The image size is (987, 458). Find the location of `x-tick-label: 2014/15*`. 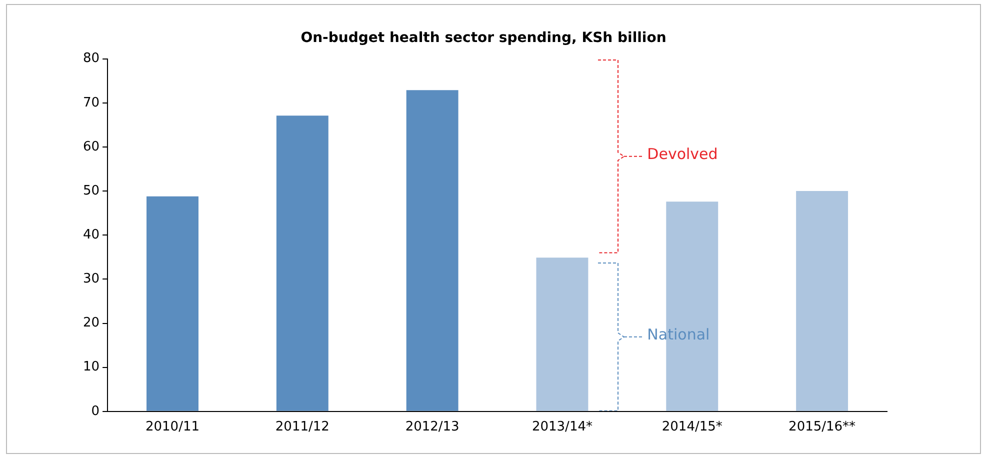

x-tick-label: 2014/15* is located at coordinates (692, 427).